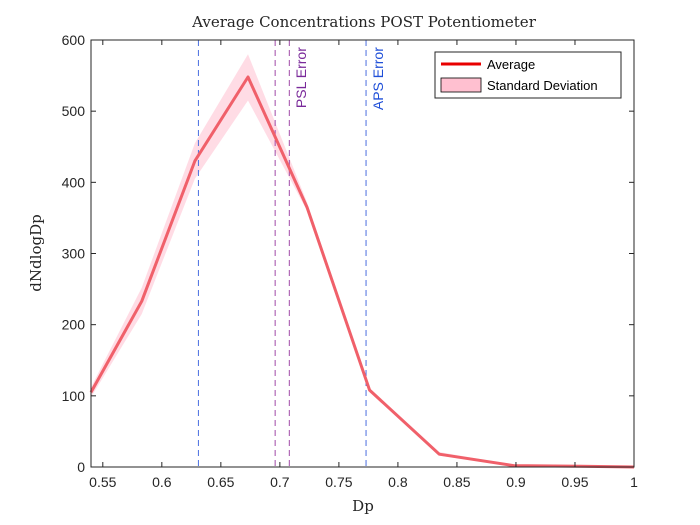  Describe the element at coordinates (398, 482) in the screenshot. I see `x-tick-label: 0.8` at that location.